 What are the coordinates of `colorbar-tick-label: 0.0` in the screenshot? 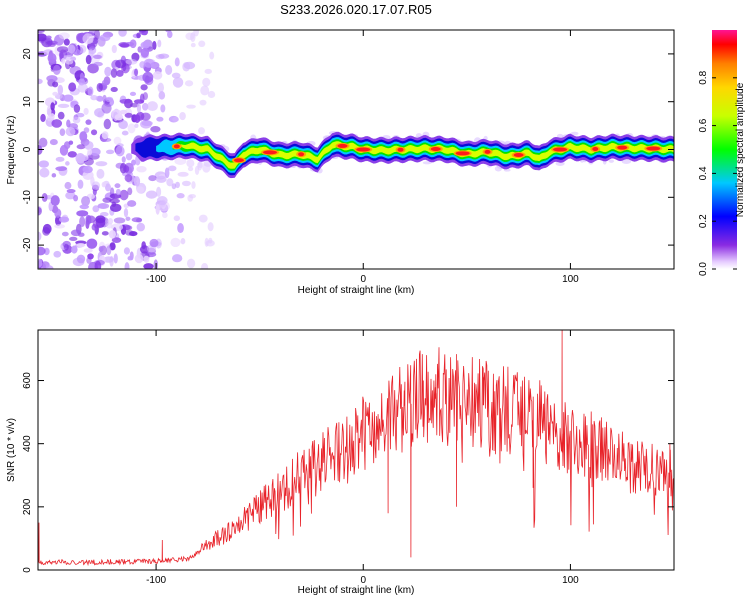 It's located at (703, 269).